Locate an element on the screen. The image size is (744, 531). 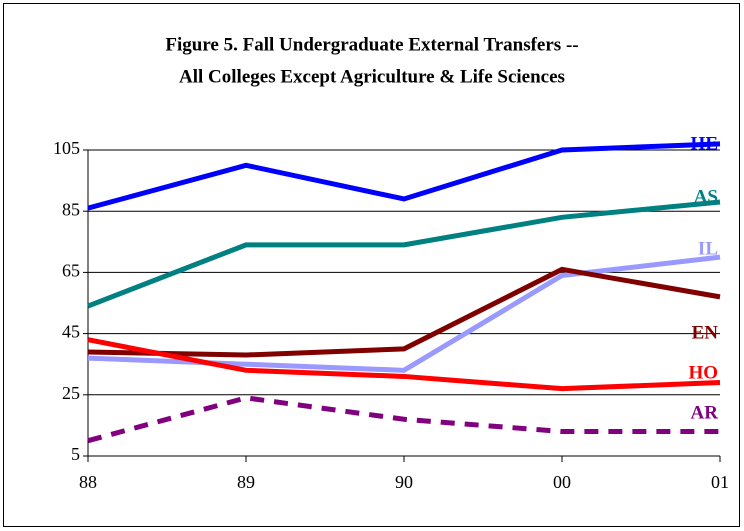
series-label: AS is located at coordinates (706, 196).